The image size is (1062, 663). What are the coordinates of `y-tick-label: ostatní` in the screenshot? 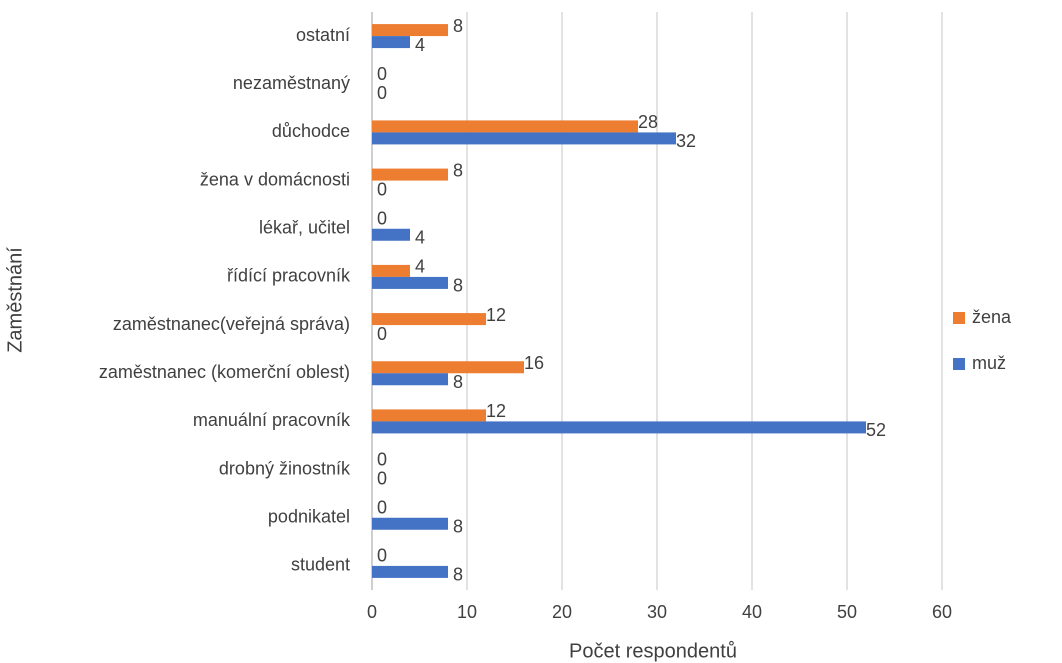 It's located at (323, 35).